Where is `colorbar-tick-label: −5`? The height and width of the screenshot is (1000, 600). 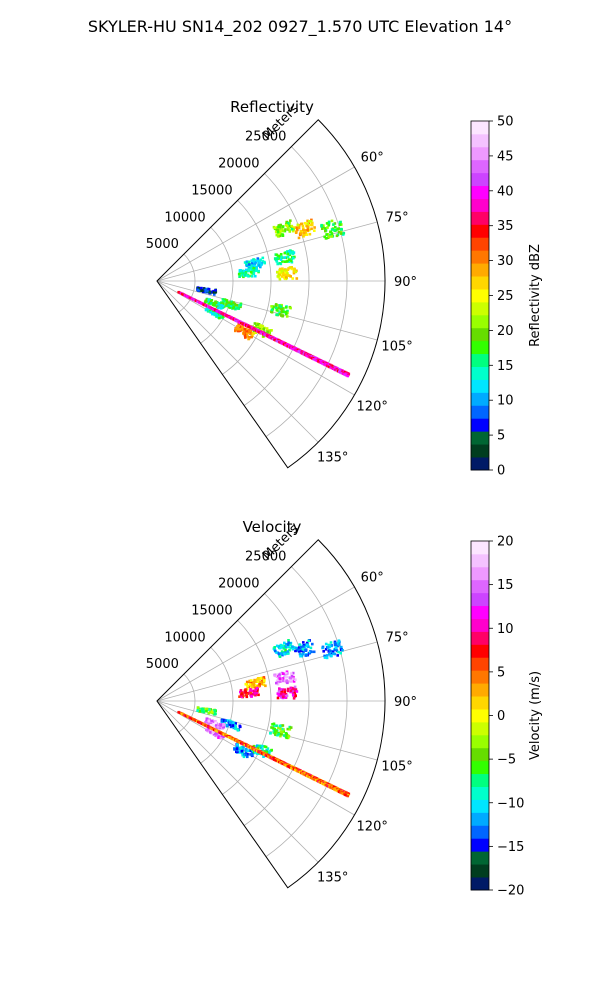 colorbar-tick-label: −5 is located at coordinates (506, 760).